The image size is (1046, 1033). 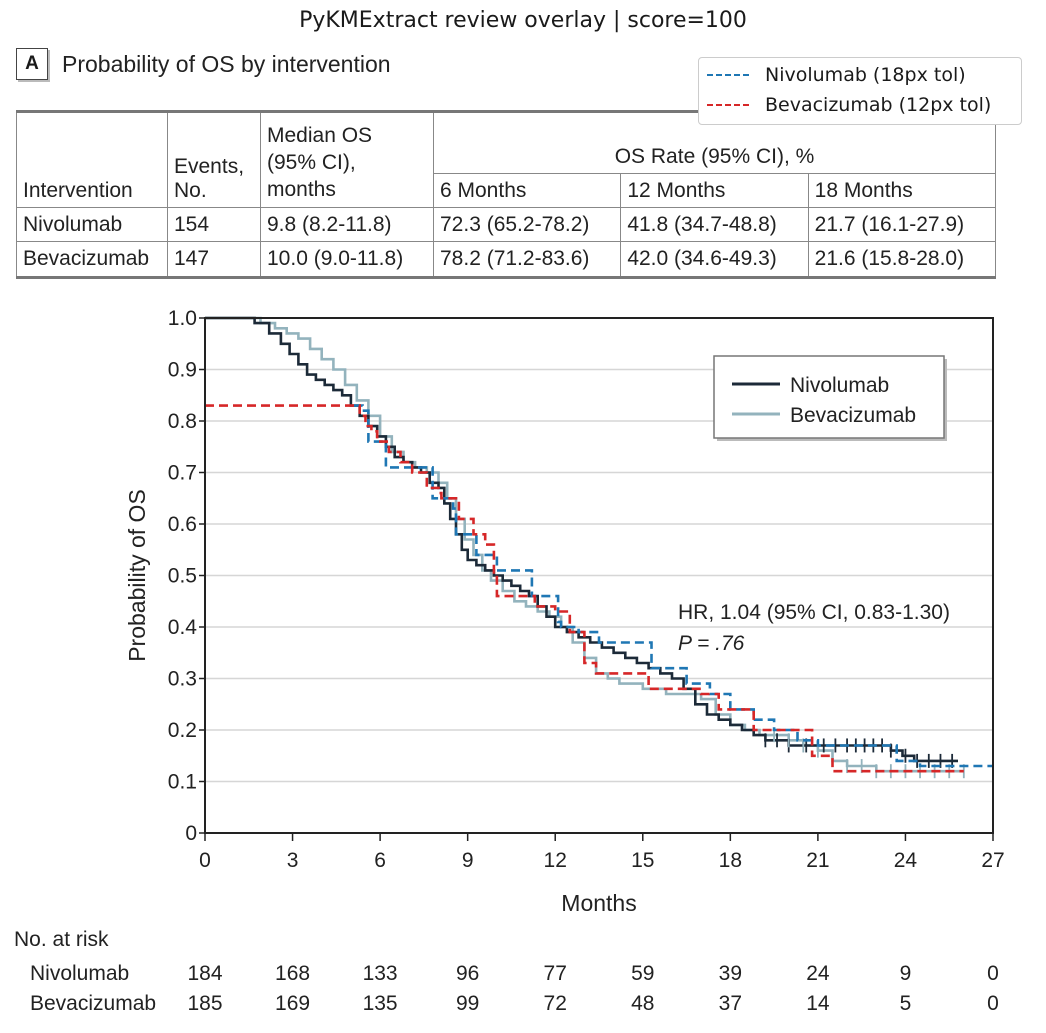 What do you see at coordinates (191, 833) in the screenshot?
I see `y-tick-label: 0` at bounding box center [191, 833].